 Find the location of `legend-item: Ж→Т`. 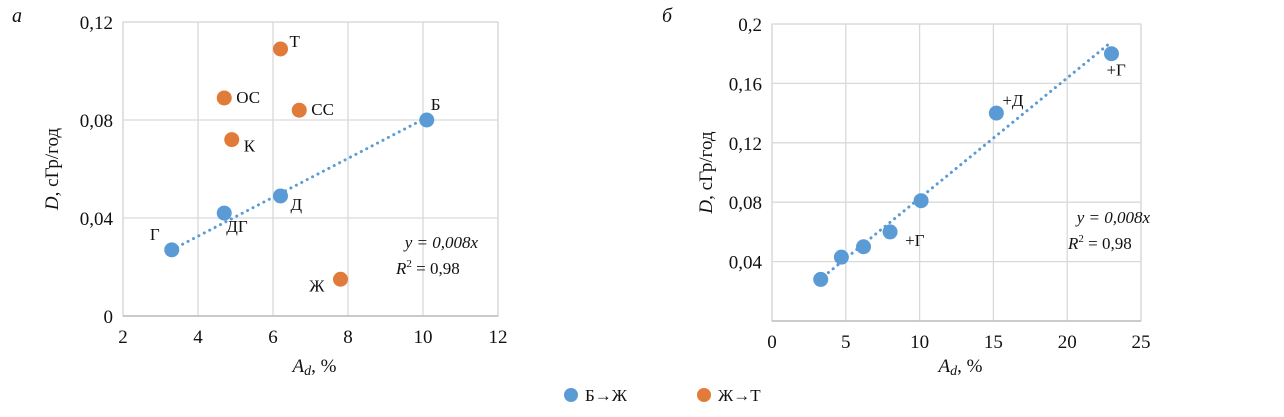

legend-item: Ж→Т is located at coordinates (729, 395).